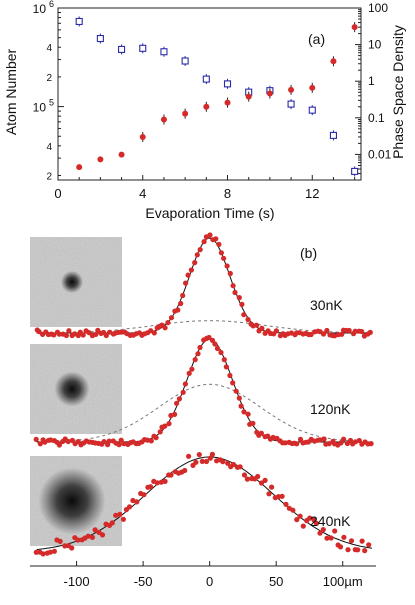 The width and height of the screenshot is (415, 605). What do you see at coordinates (201, 285) in the screenshot?
I see `profile-30nK: 30nK` at bounding box center [201, 285].